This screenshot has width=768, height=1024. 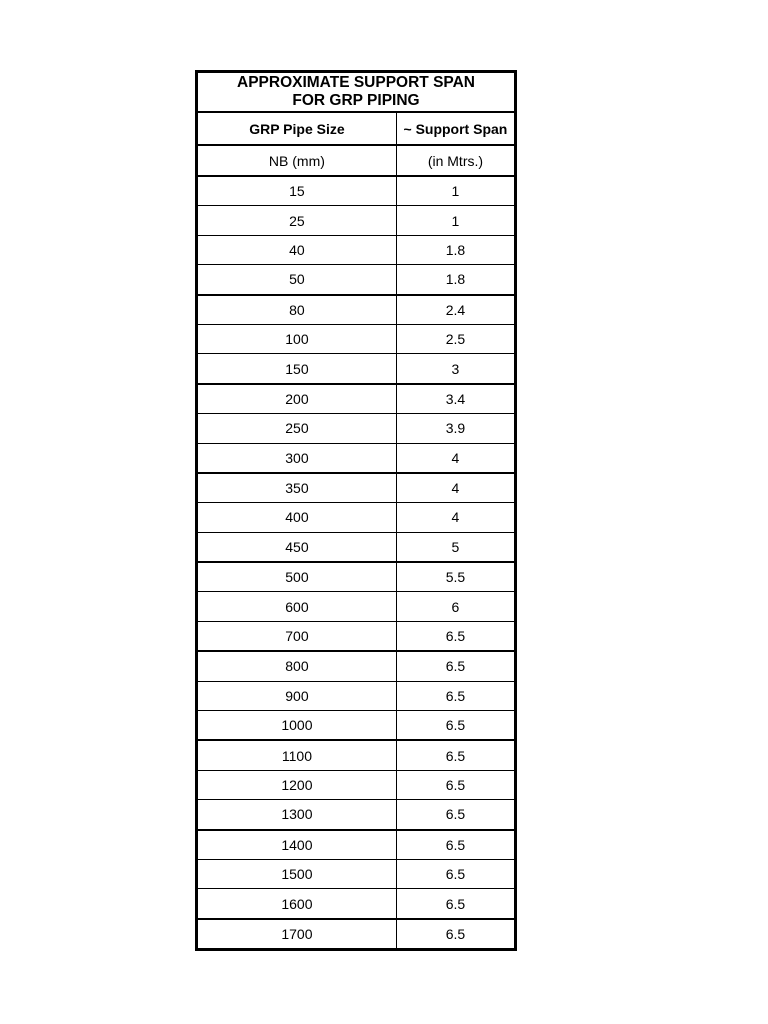 What do you see at coordinates (456, 160) in the screenshot?
I see `unit-header-support-span: (in Mtrs.)` at bounding box center [456, 160].